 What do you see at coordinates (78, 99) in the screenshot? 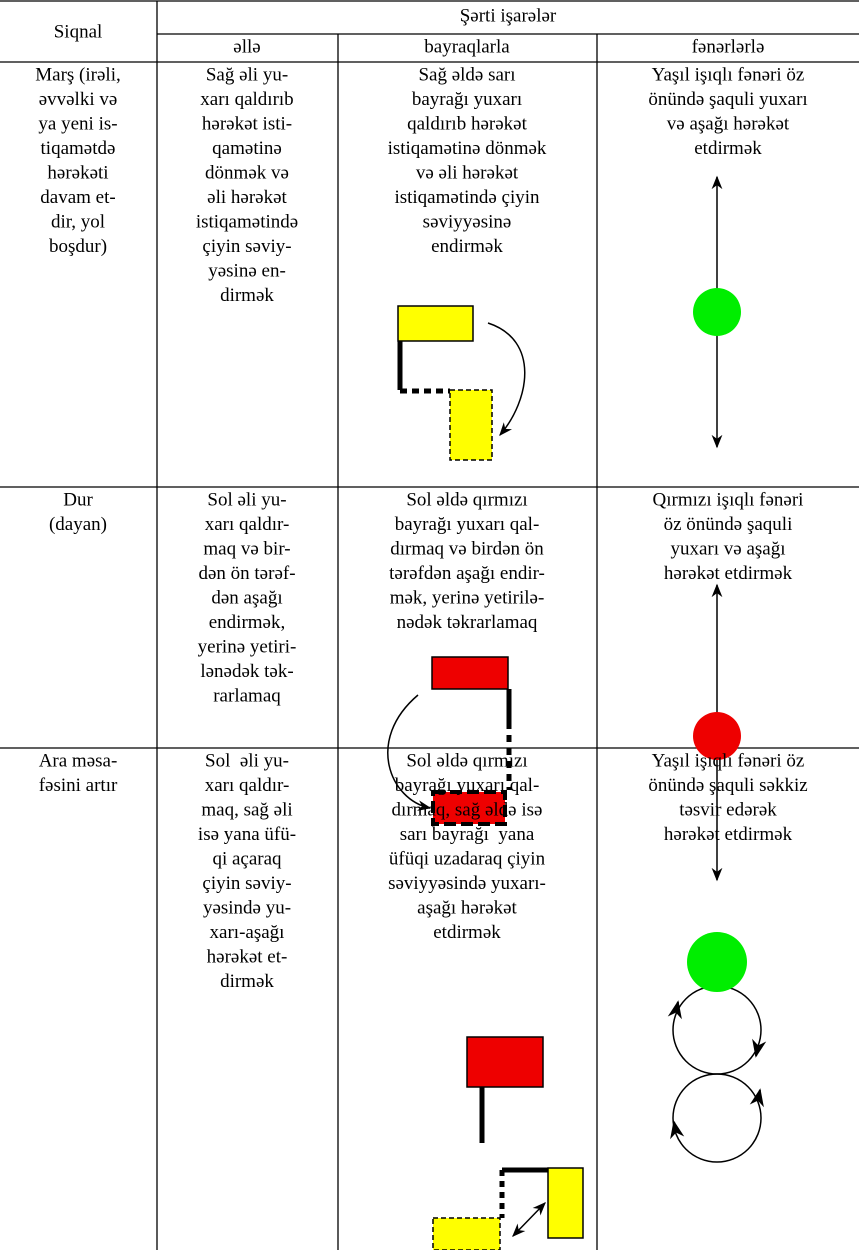
I see `cell-line: əvvəlki və` at bounding box center [78, 99].